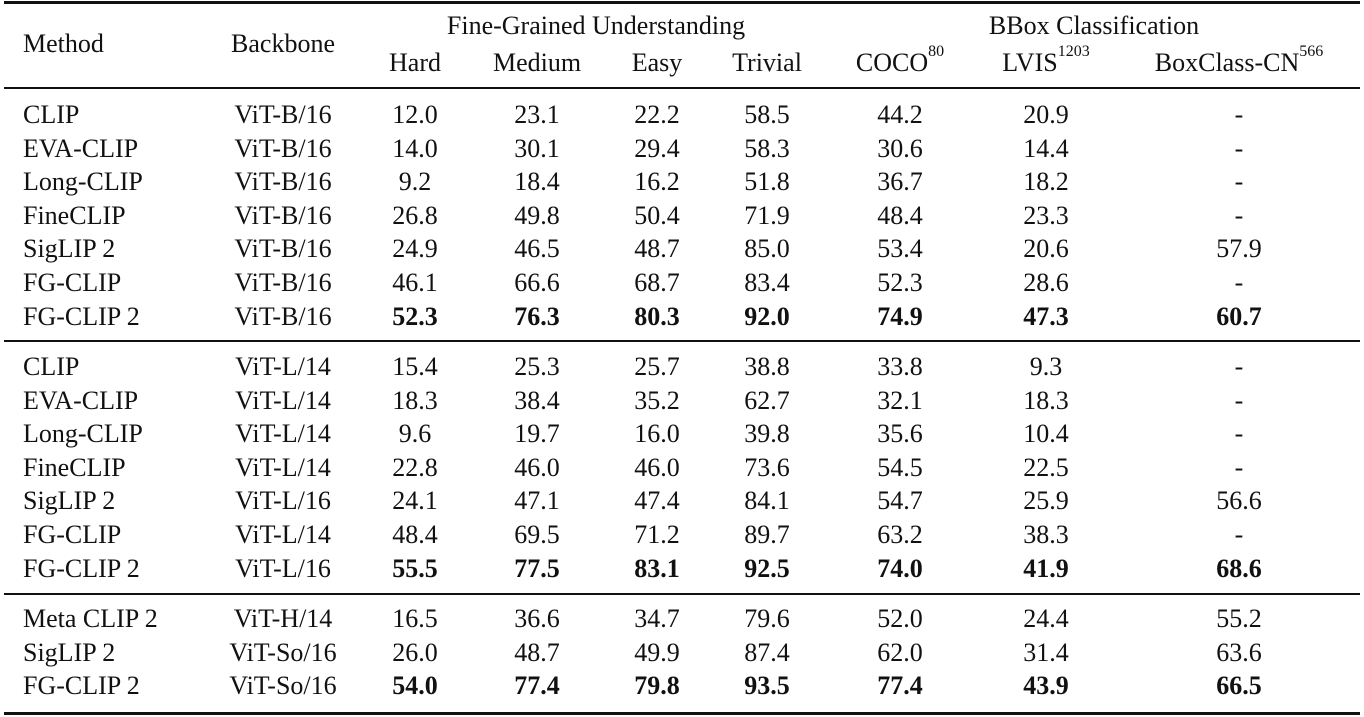 This screenshot has width=1364, height=717. Describe the element at coordinates (900, 501) in the screenshot. I see `cell-value: 54.7` at that location.